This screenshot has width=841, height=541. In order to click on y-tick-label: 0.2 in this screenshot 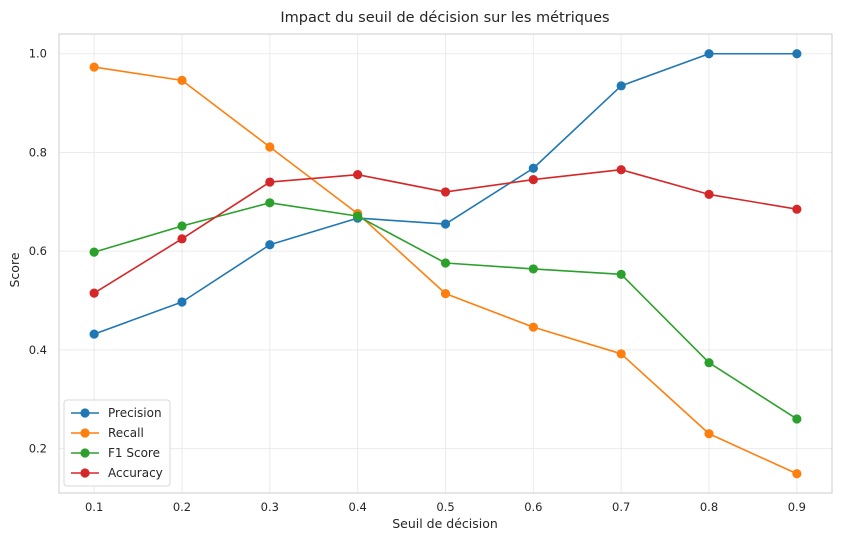, I will do `click(38, 449)`.